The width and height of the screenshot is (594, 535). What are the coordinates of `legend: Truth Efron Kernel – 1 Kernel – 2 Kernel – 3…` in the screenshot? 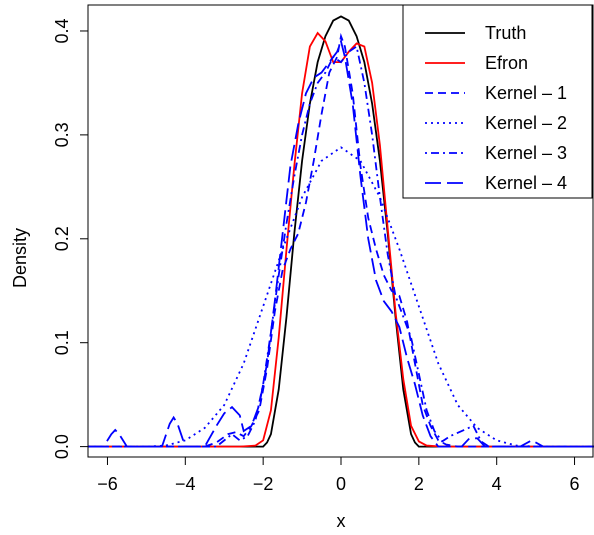 It's located at (497, 101).